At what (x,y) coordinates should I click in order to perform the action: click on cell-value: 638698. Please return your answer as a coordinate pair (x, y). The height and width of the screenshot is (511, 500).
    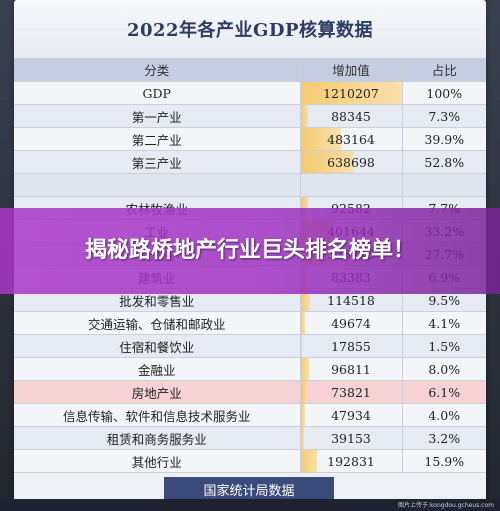
    Looking at the image, I should click on (351, 162).